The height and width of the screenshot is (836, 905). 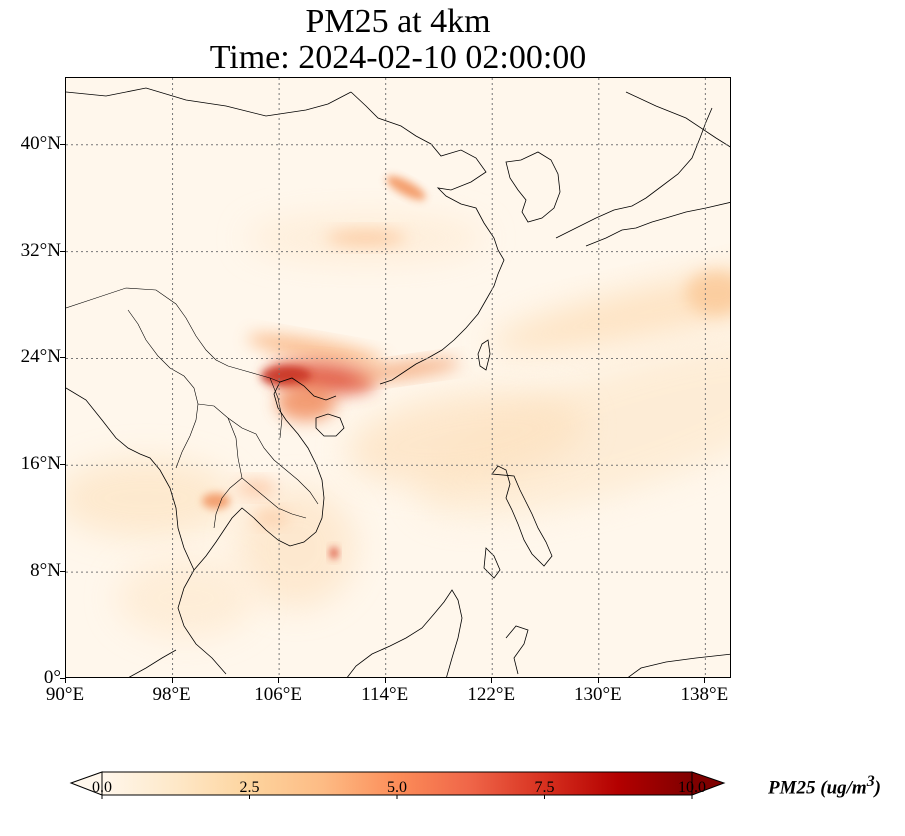 I want to click on coastline-okhotsk, so click(x=677, y=119).